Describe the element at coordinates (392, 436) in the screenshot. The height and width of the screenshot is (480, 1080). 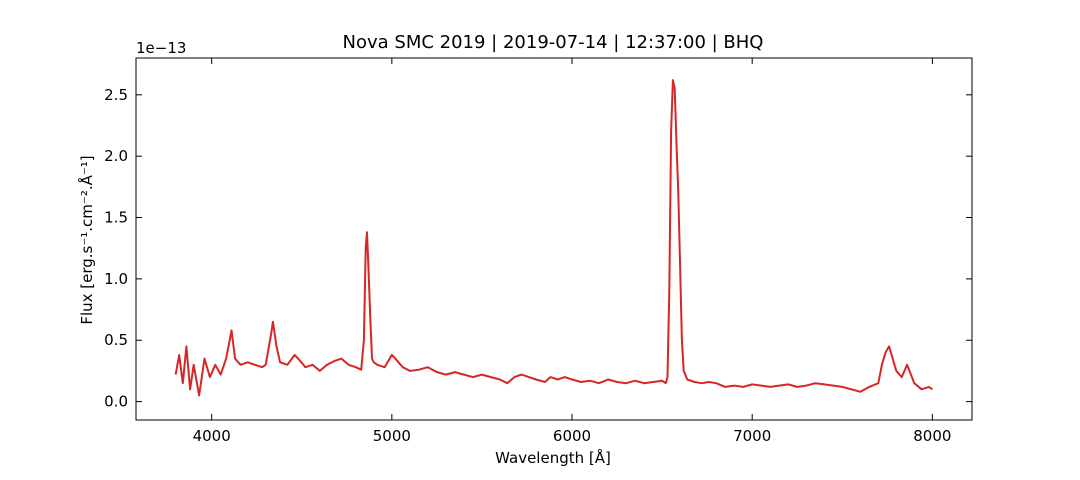
I see `x-tick-label: 5000` at that location.